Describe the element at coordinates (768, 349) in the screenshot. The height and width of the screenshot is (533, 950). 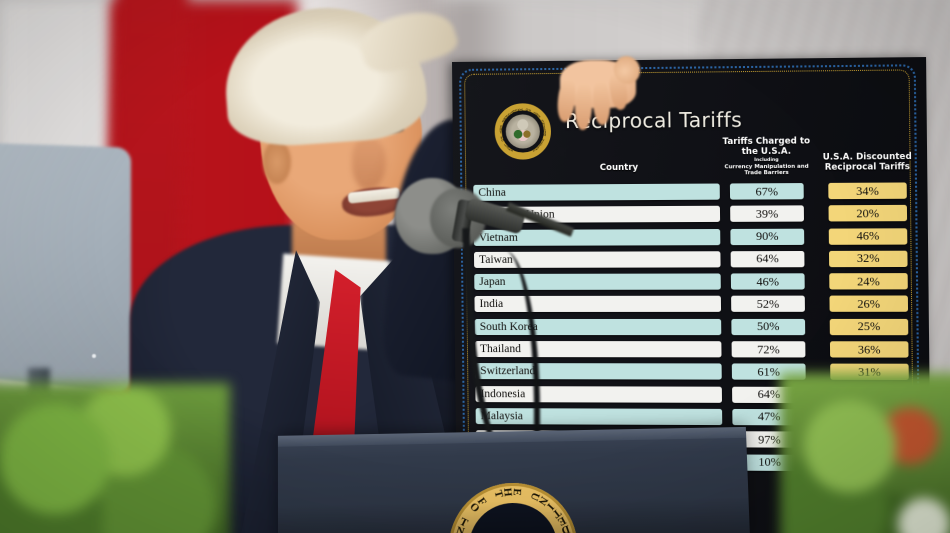
I see `cell-tariff-charged: 72%` at that location.